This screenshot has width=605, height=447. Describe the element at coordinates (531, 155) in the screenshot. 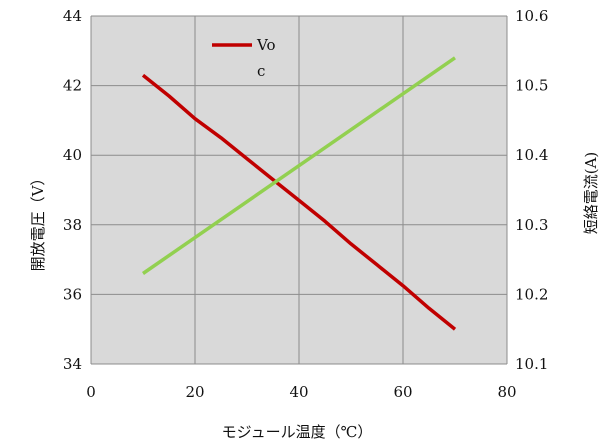

I see `right-y-tick-label: 10.4` at that location.